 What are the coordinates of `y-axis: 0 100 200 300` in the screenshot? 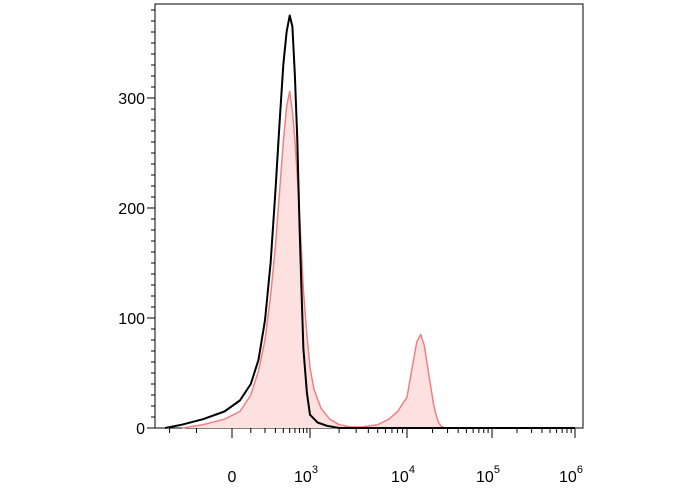 It's located at (136, 223).